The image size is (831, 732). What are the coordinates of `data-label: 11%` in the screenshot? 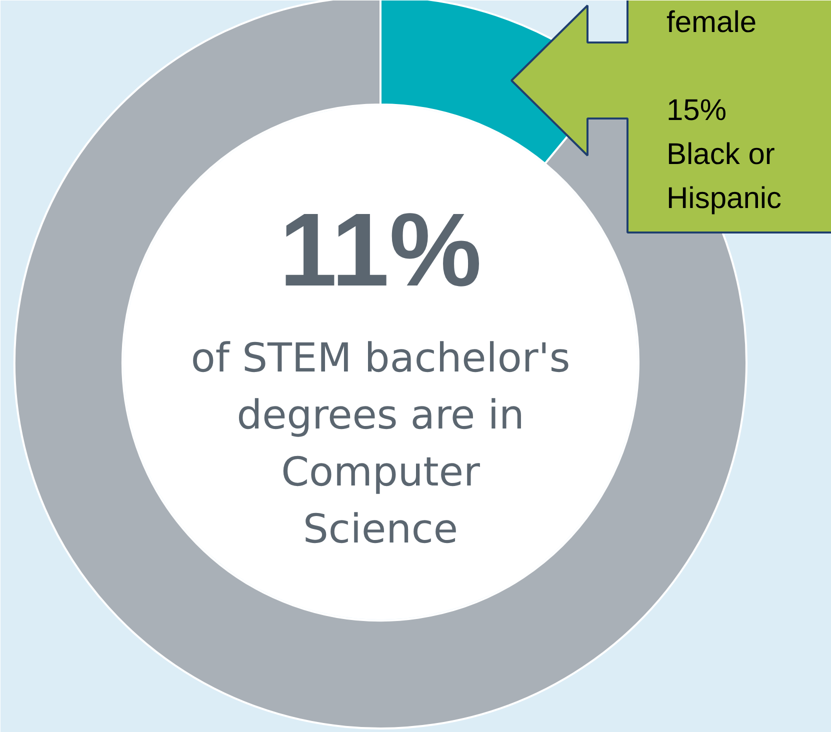 It's located at (380, 250).